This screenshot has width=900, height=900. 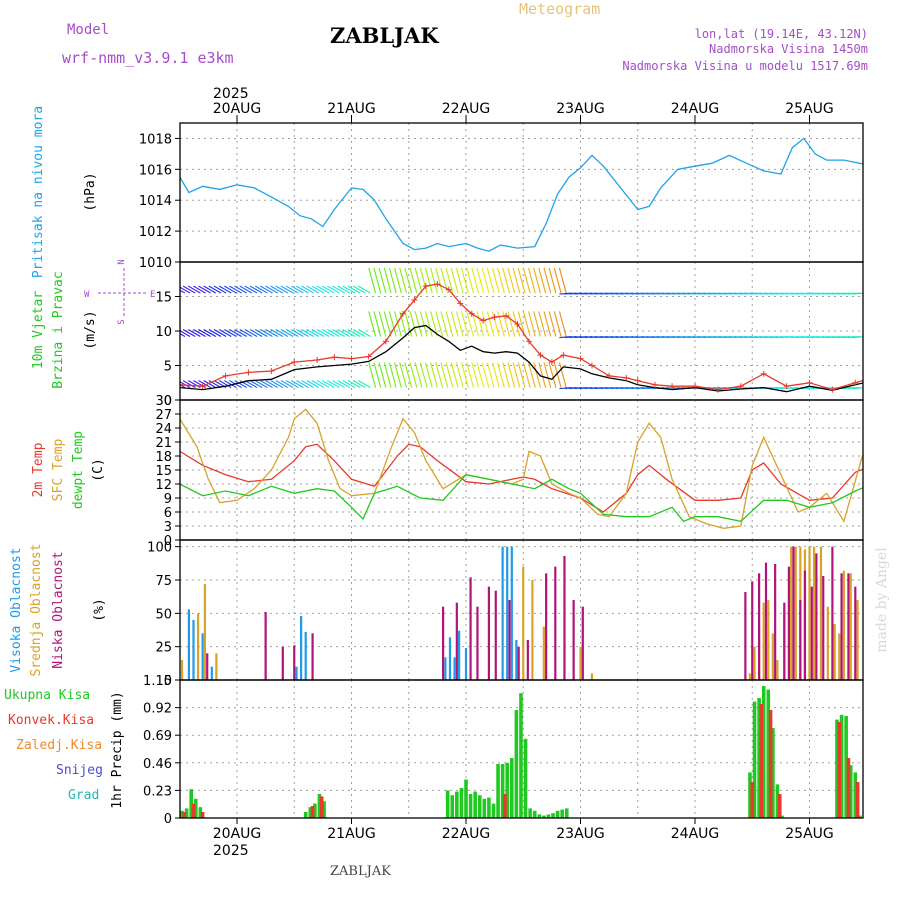 What do you see at coordinates (809, 834) in the screenshot?
I see `bottom-day-label: 25AUG` at bounding box center [809, 834].